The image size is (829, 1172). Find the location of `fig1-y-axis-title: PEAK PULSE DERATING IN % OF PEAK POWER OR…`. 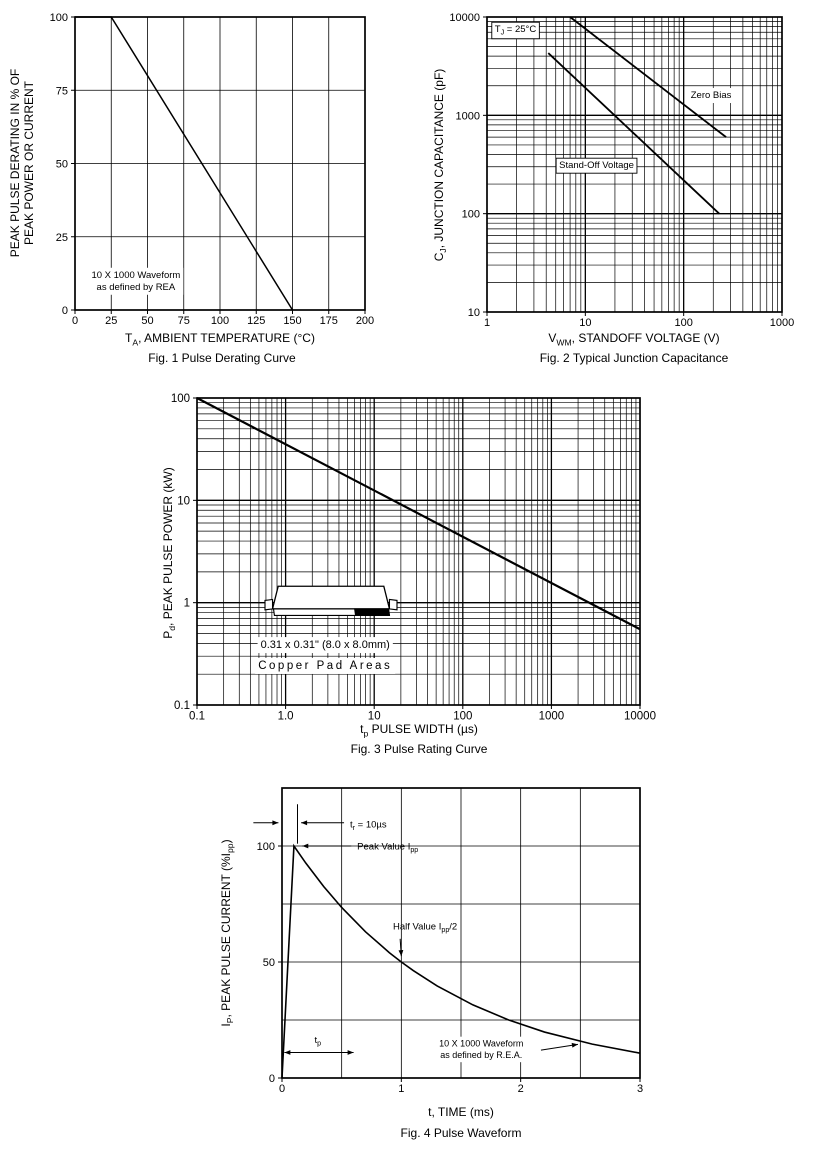

fig1-y-axis-title: PEAK PULSE DERATING IN % OF PEAK POWER OR… is located at coordinates (22, 163).